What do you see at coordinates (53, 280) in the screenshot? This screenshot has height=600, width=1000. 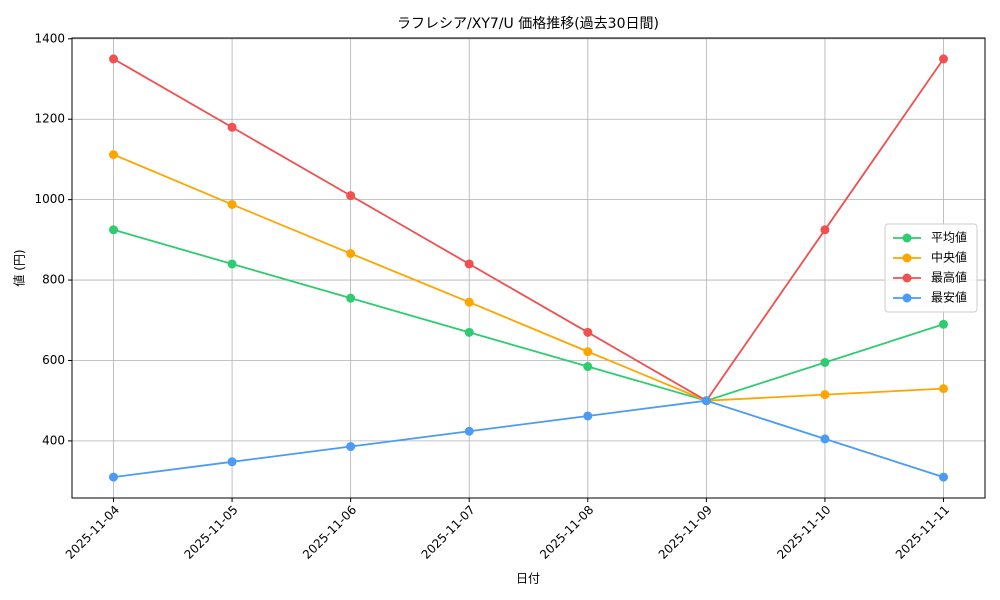 I see `y-tick-label: 800` at bounding box center [53, 280].